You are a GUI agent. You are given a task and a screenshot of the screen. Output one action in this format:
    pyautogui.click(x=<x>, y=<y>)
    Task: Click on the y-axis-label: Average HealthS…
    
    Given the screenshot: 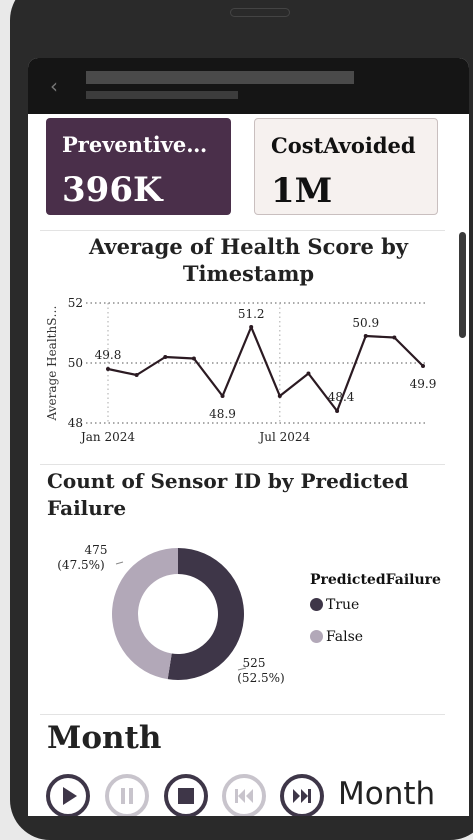 What is the action you would take?
    pyautogui.click(x=52, y=364)
    